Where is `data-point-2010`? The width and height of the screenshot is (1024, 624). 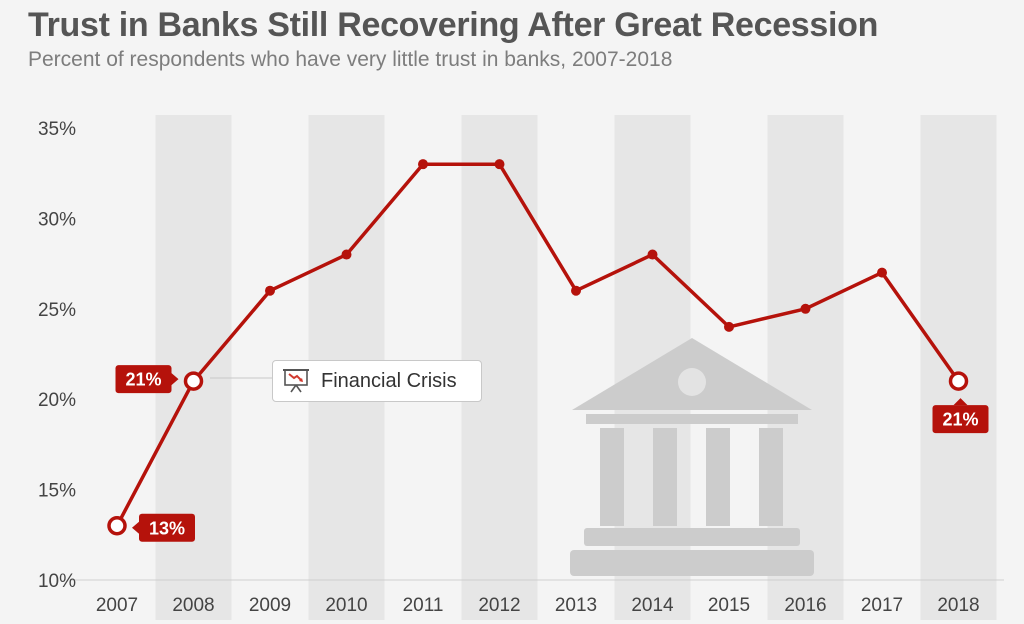 data-point-2010 is located at coordinates (346, 254).